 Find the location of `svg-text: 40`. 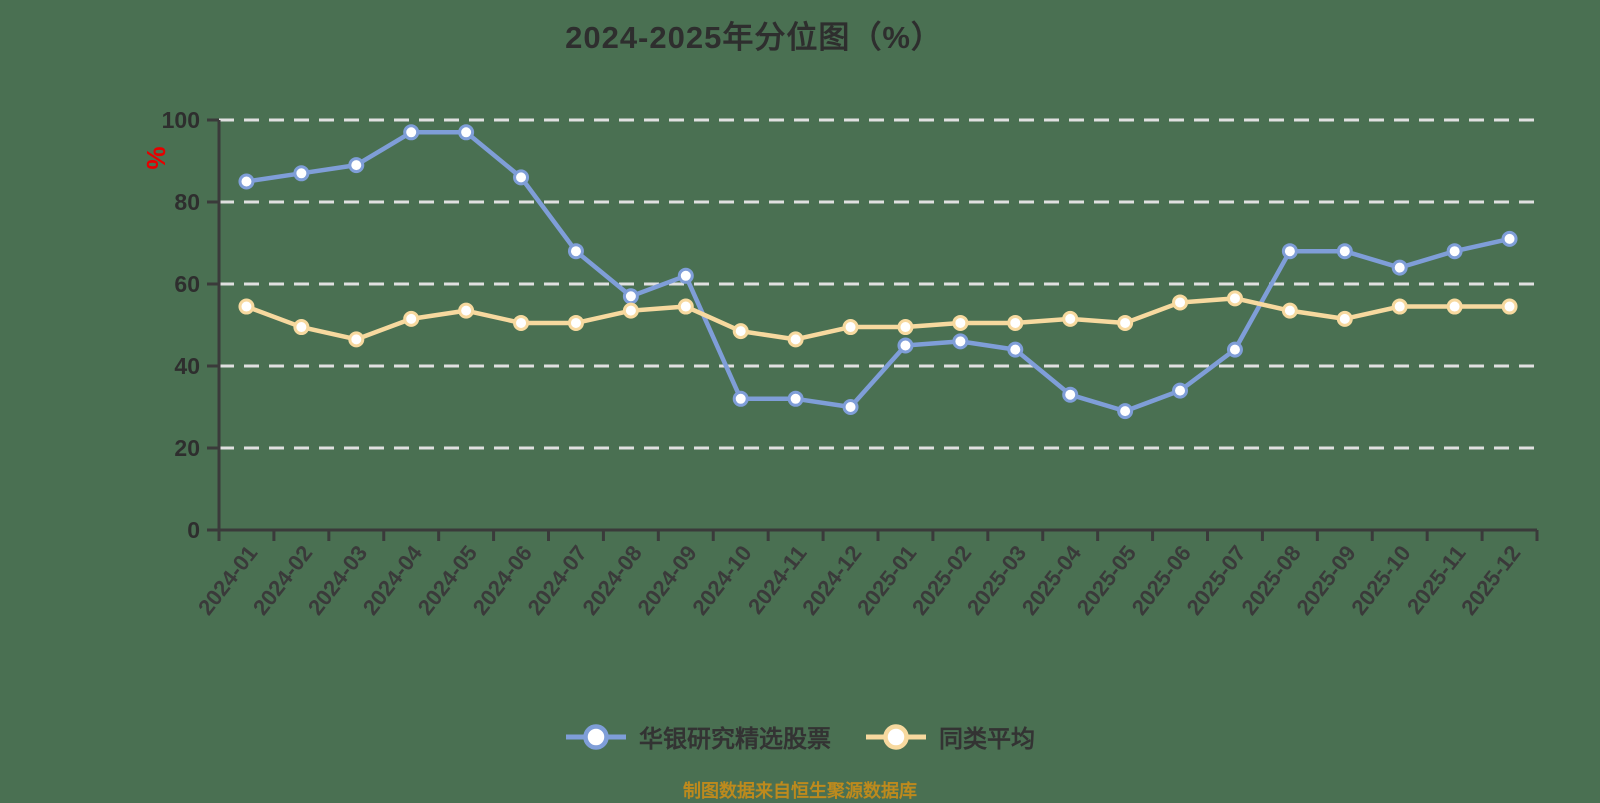

svg-text: 40 is located at coordinates (187, 366).